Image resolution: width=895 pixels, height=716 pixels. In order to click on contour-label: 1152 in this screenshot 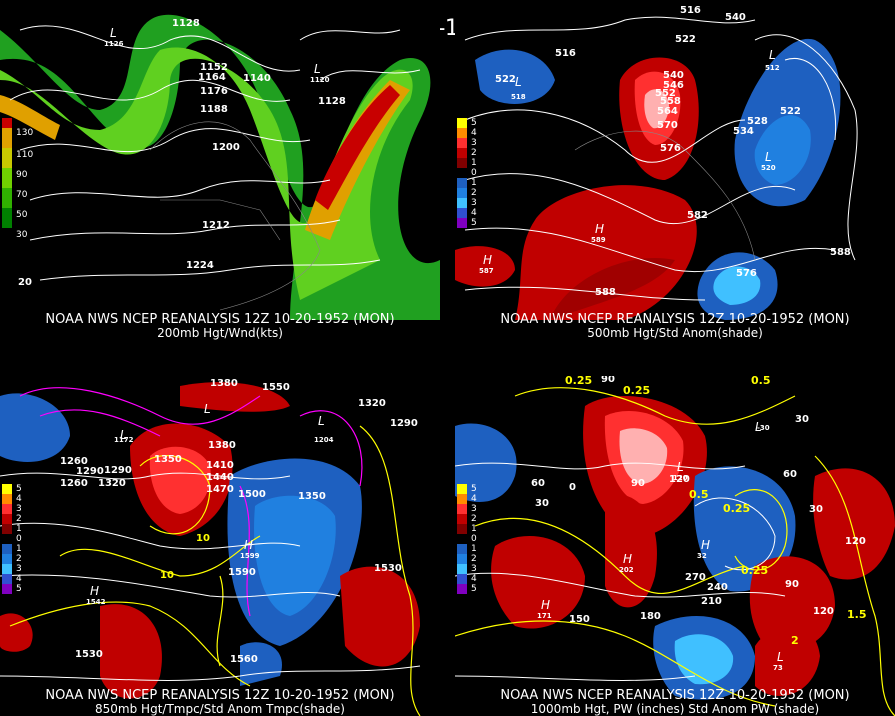, I will do `click(214, 67)`.